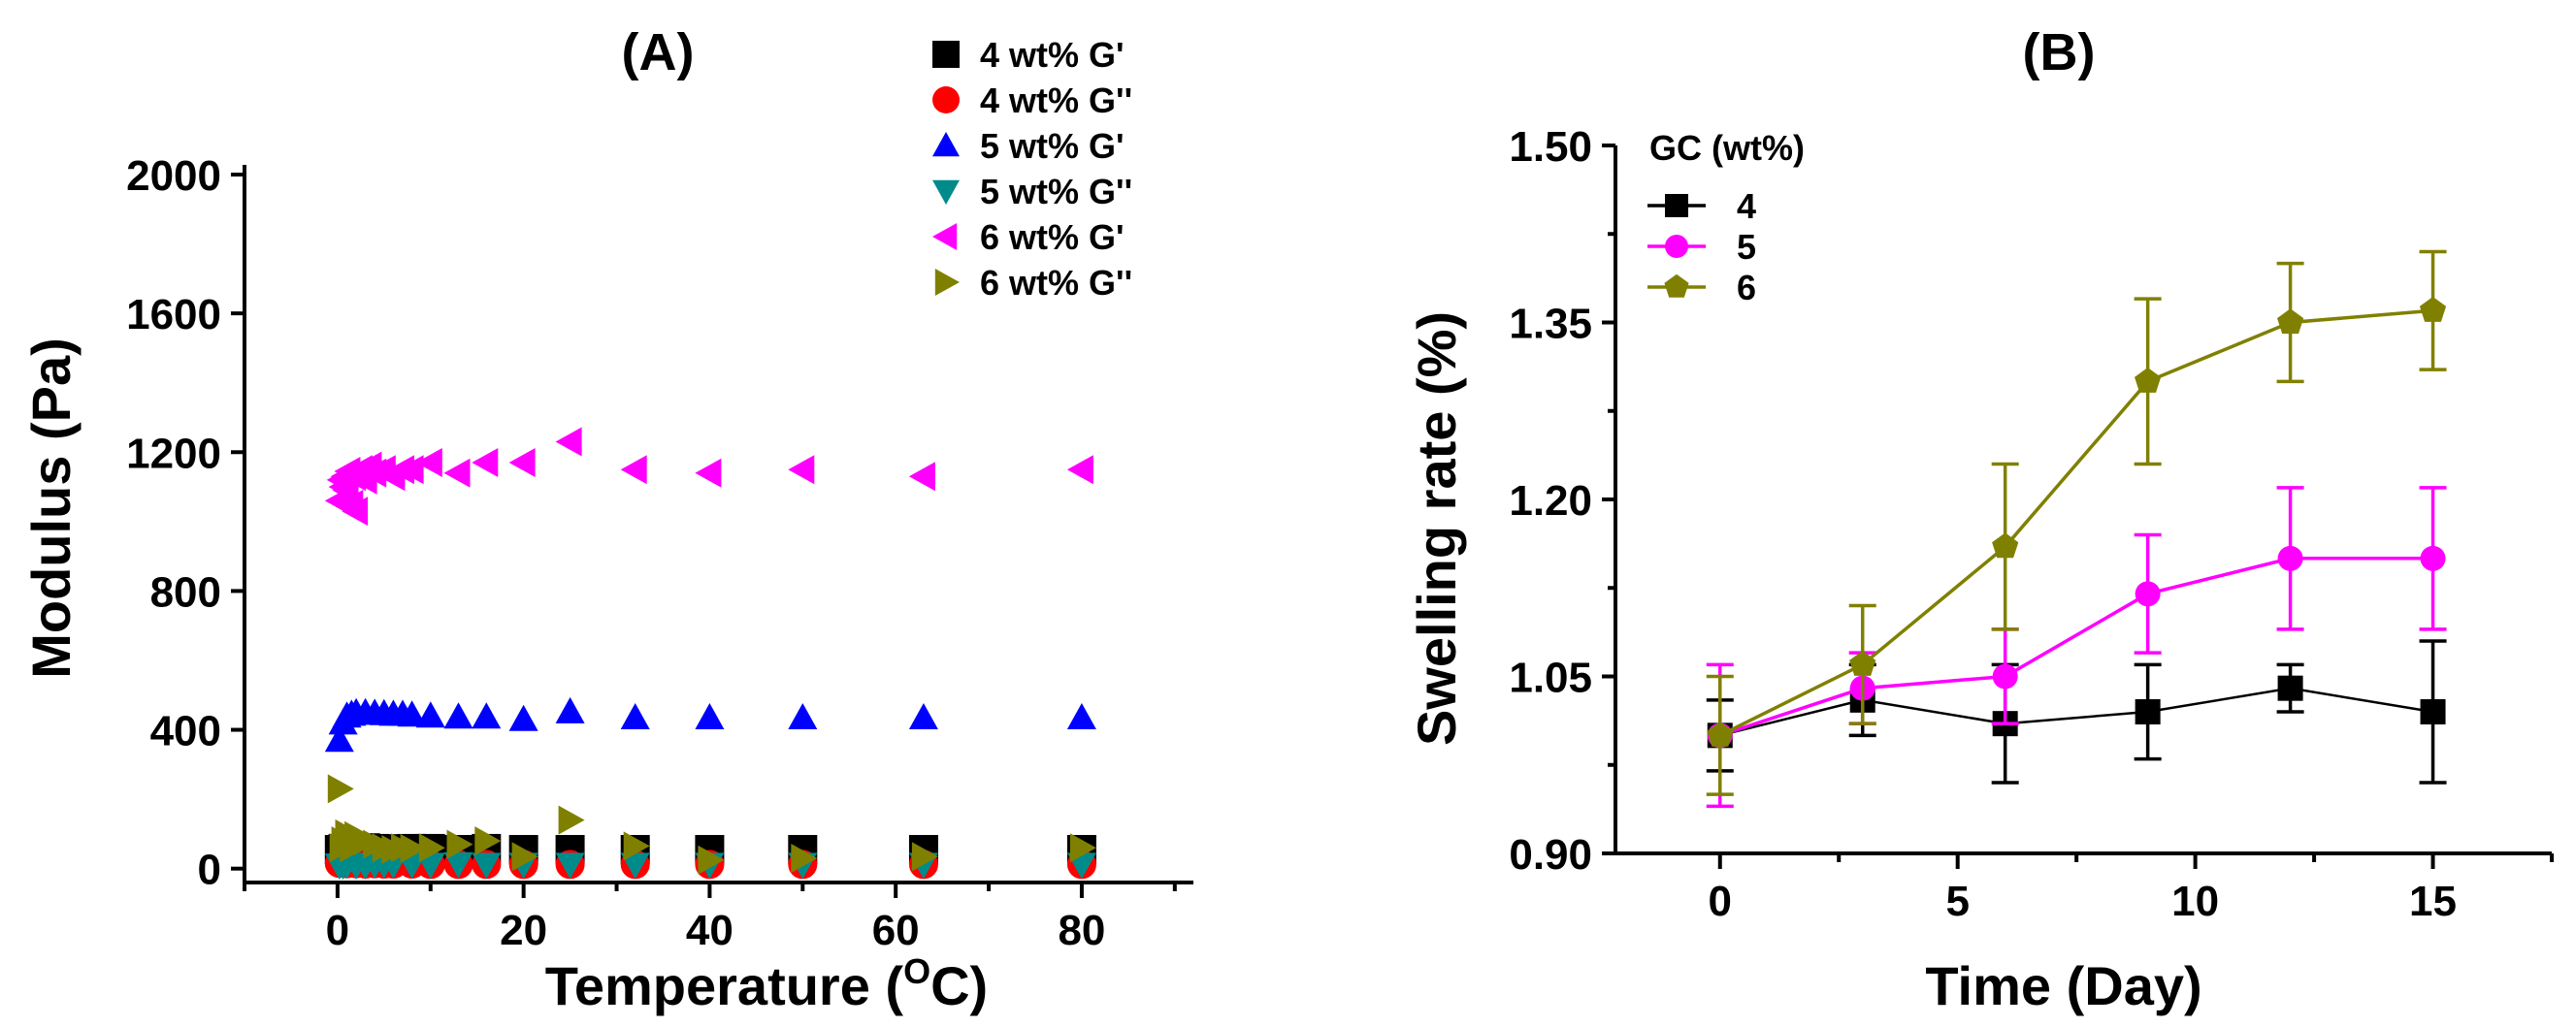 The height and width of the screenshot is (1027, 2576). What do you see at coordinates (1550, 147) in the screenshot?
I see `chart-b-y-tick-label: 1.50` at bounding box center [1550, 147].